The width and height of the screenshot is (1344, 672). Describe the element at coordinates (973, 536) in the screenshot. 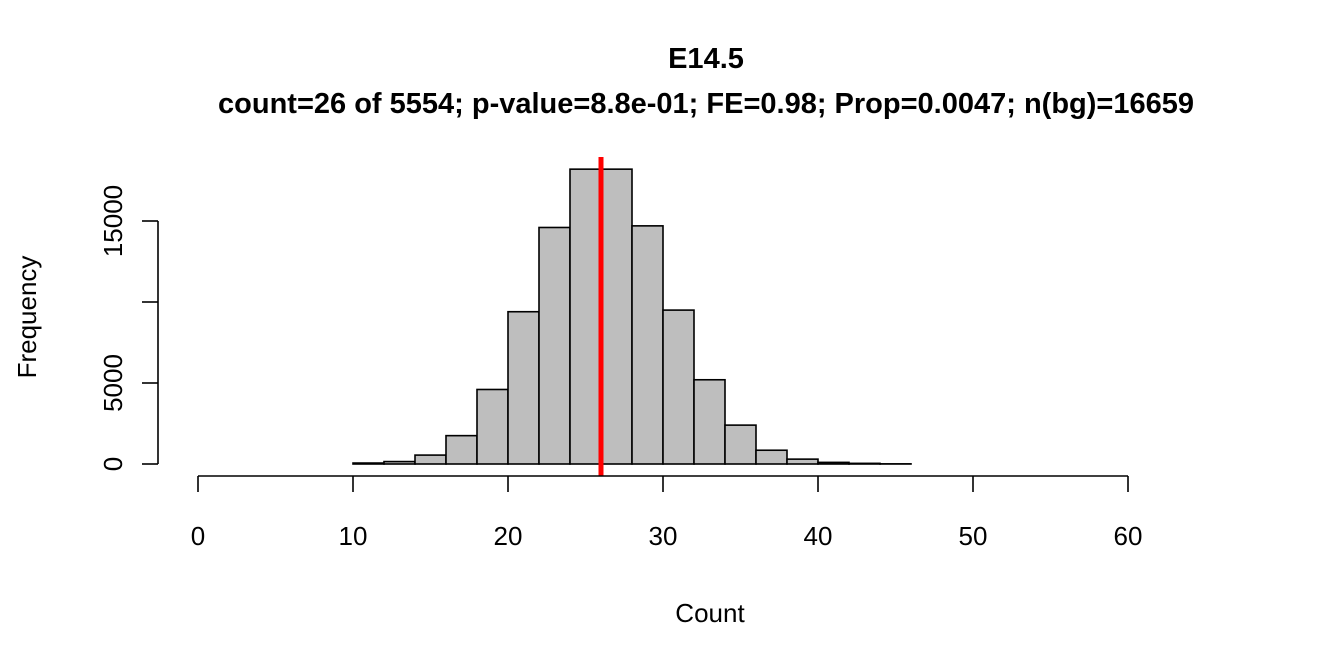

I see `x-tick-label: 50` at that location.